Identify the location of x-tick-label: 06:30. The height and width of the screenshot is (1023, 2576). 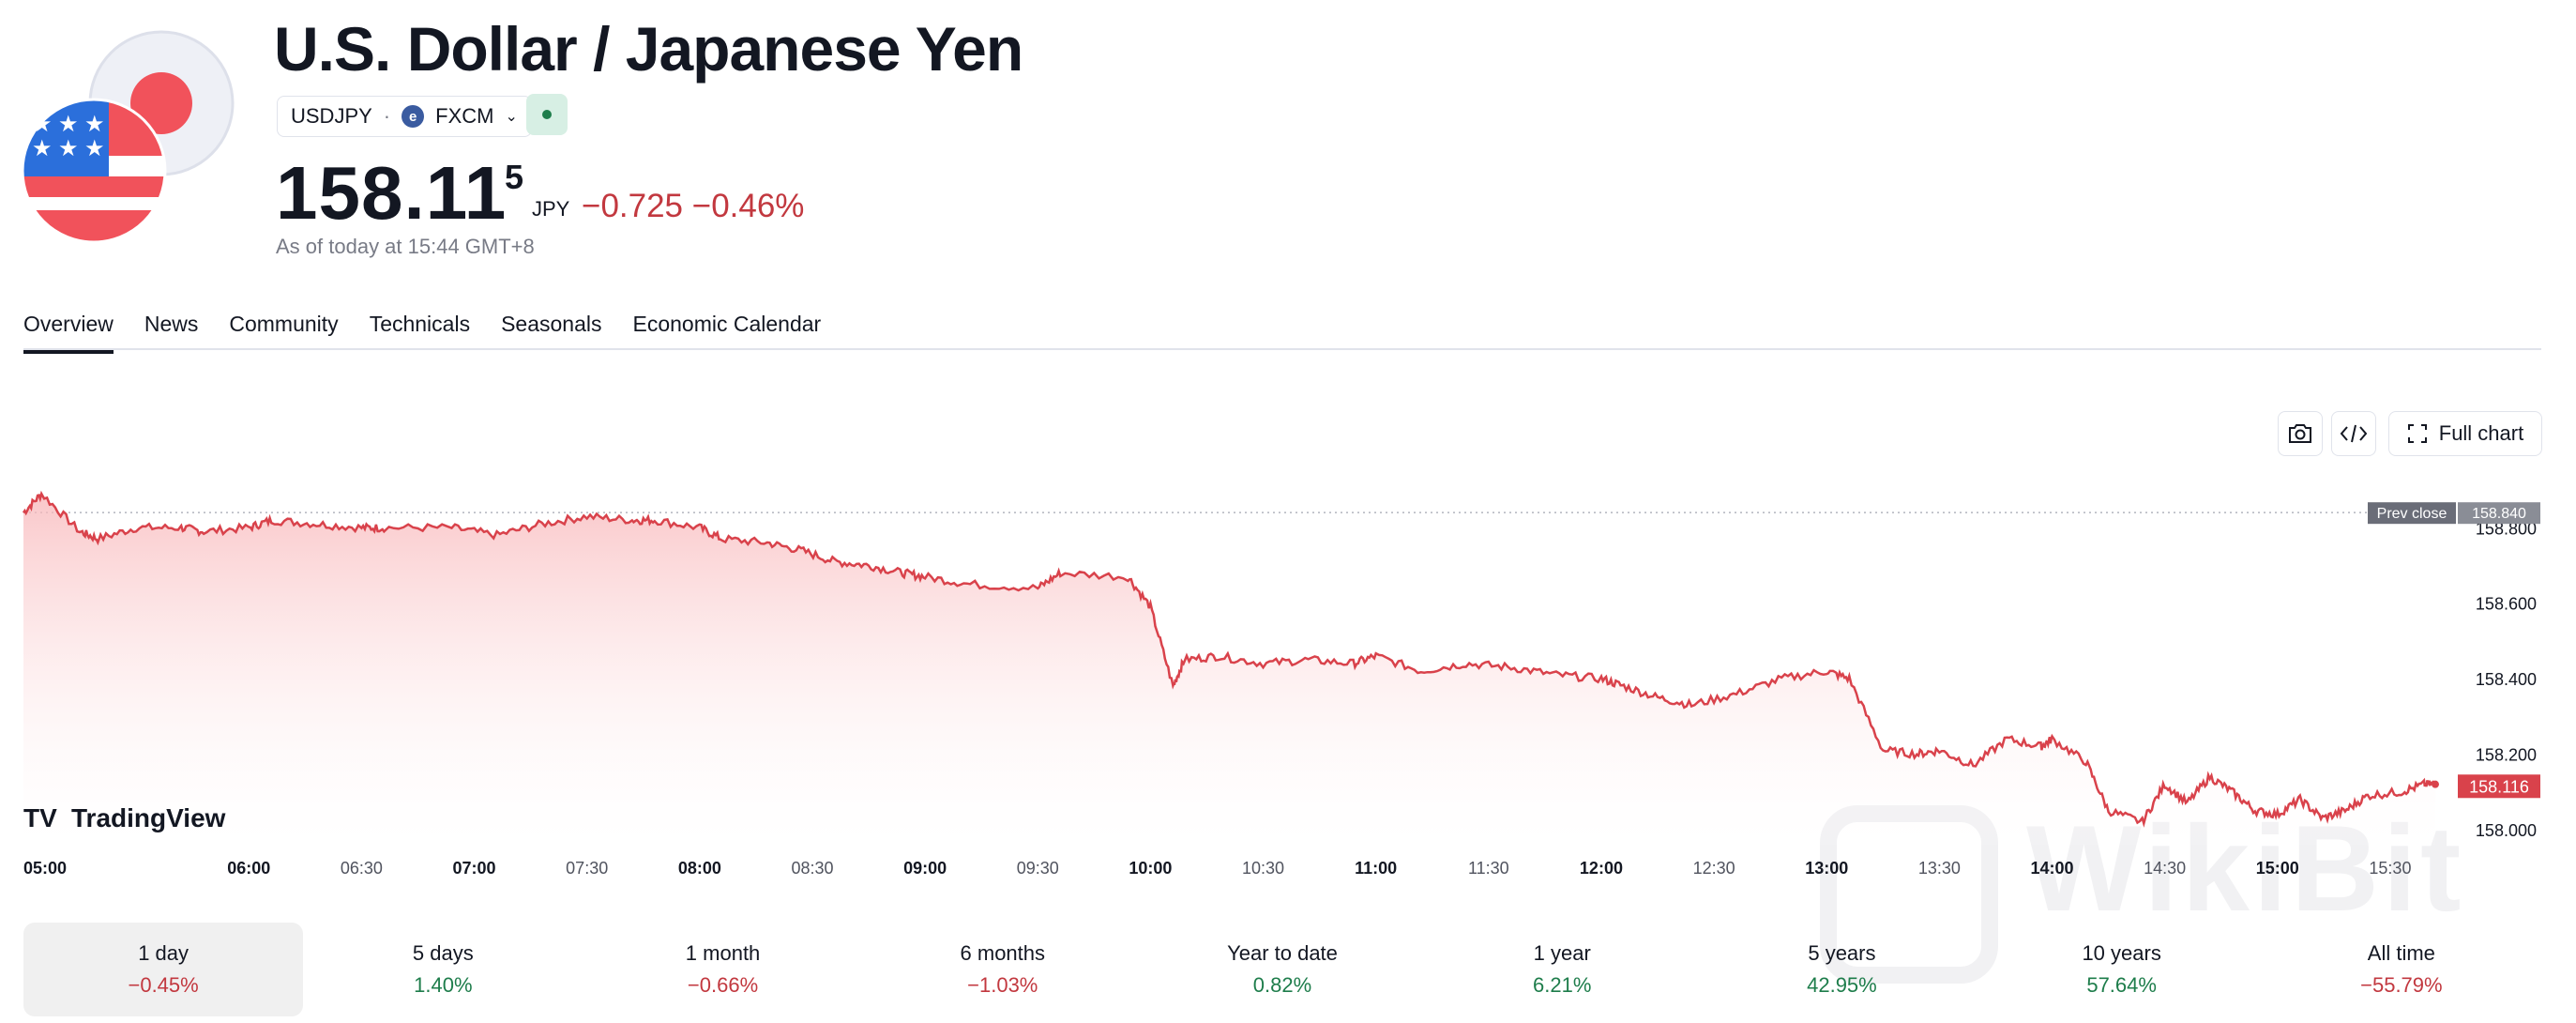
(362, 868).